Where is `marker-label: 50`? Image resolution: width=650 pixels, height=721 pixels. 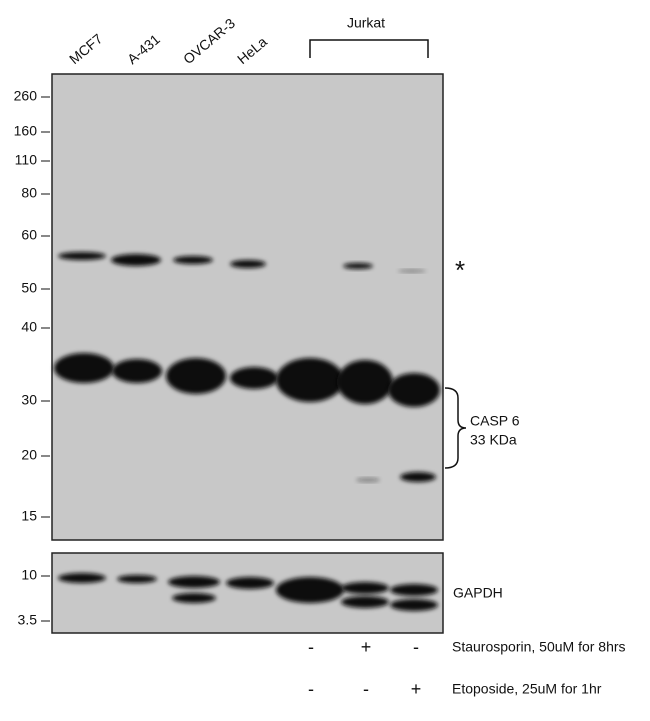
marker-label: 50 is located at coordinates (29, 288).